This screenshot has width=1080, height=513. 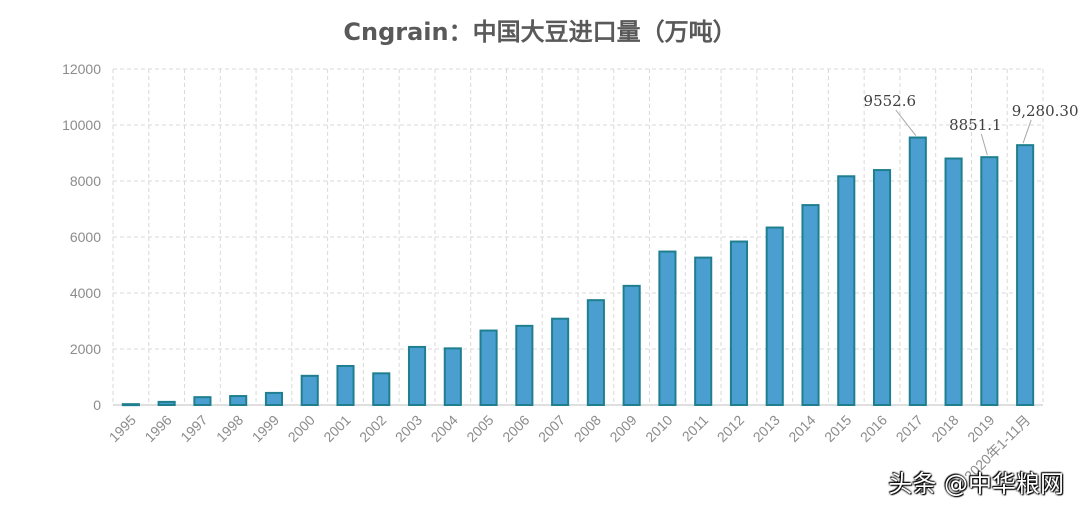 What do you see at coordinates (622, 428) in the screenshot?
I see `x-tick-label: 2009` at bounding box center [622, 428].